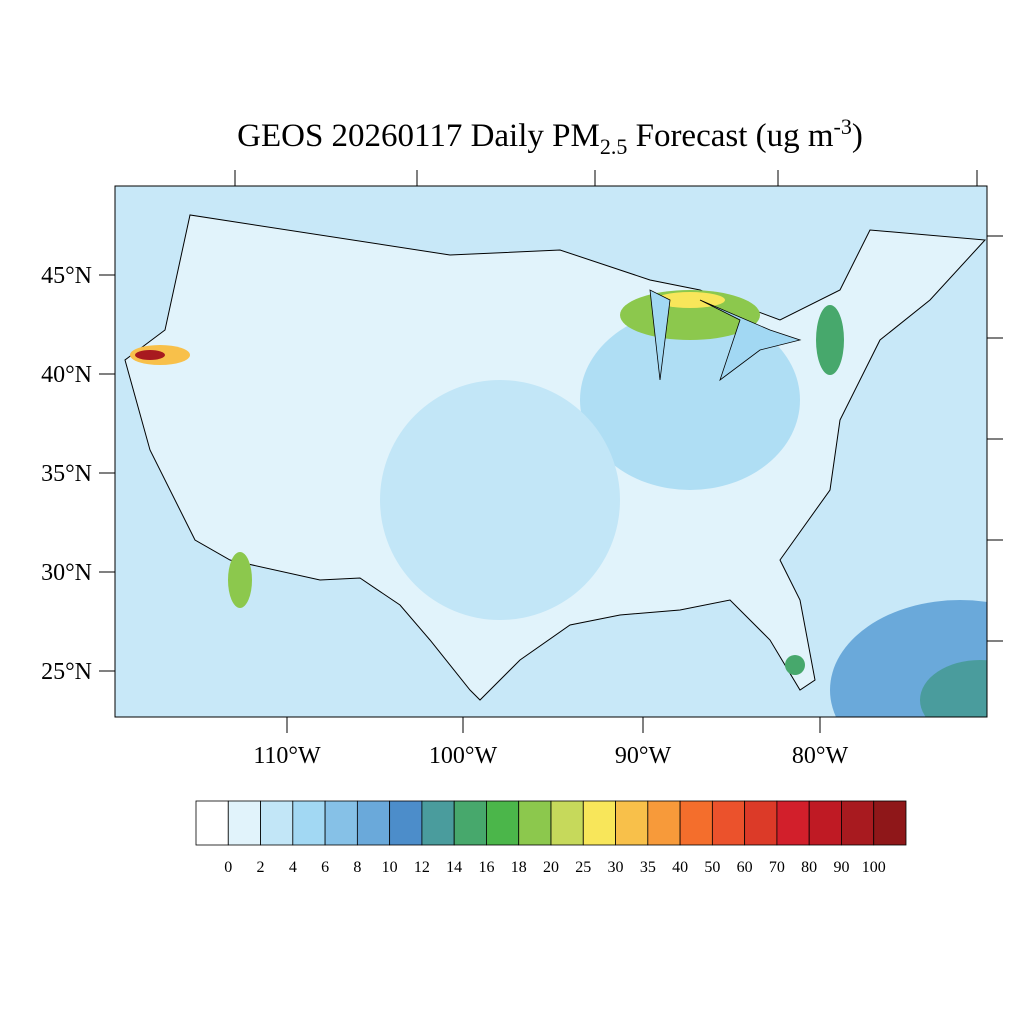 The height and width of the screenshot is (1029, 1024). What do you see at coordinates (648, 867) in the screenshot?
I see `colorbar-label: 35` at bounding box center [648, 867].